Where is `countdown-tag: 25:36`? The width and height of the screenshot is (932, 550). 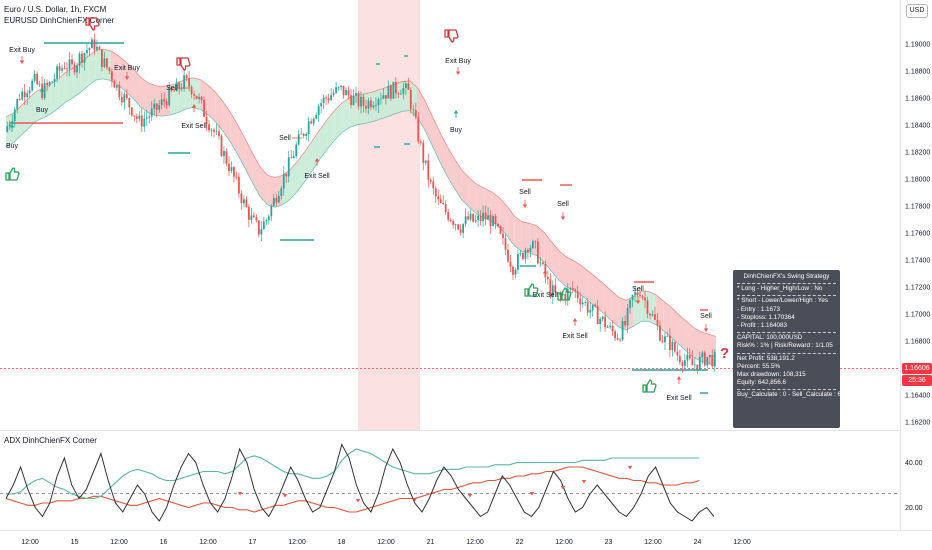
countdown-tag: 25:36 is located at coordinates (917, 380).